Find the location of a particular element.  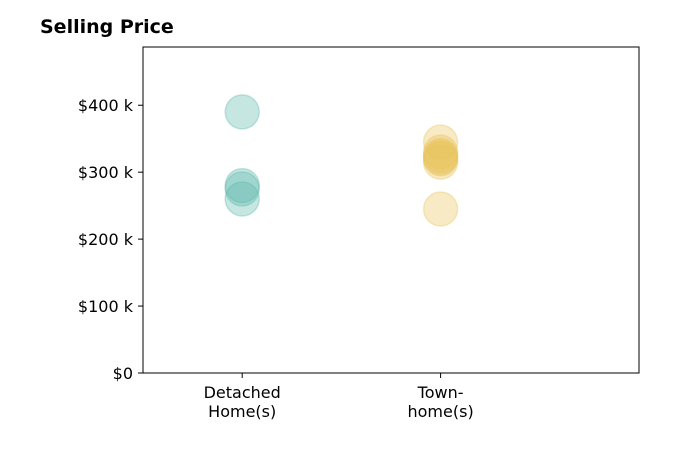

y-axis: $0 $100 k $200 k $300 k $400 k is located at coordinates (110, 239).